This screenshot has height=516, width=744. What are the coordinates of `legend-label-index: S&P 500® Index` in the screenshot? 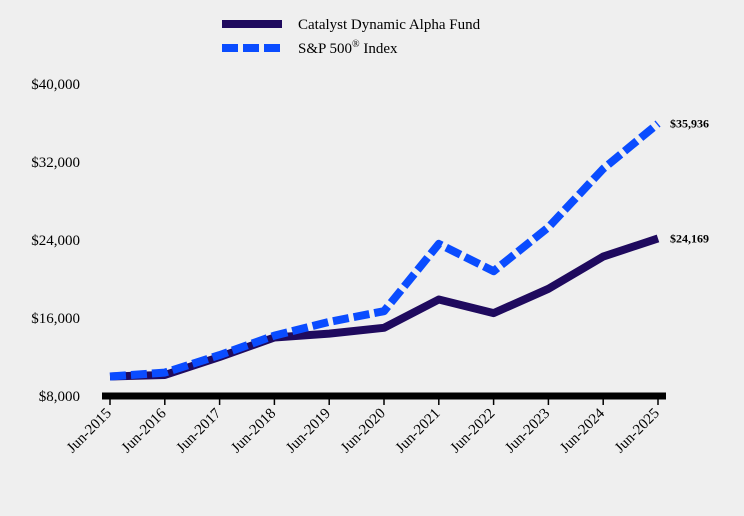 It's located at (348, 48).